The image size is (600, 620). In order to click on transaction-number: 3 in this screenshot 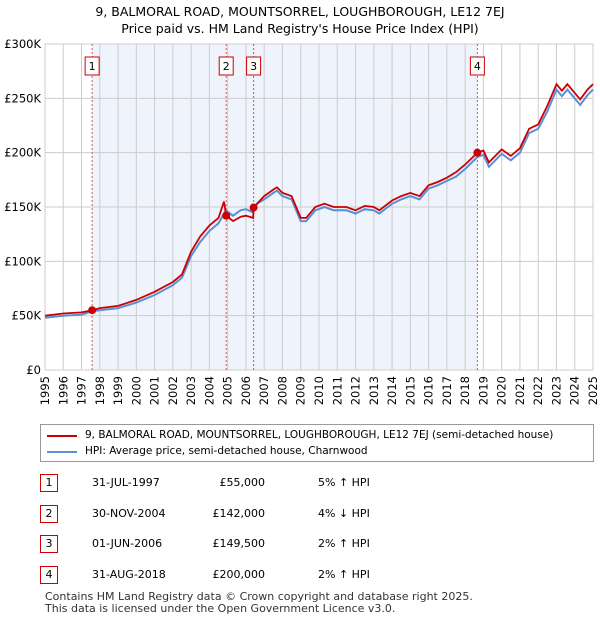, I will do `click(49, 544)`.